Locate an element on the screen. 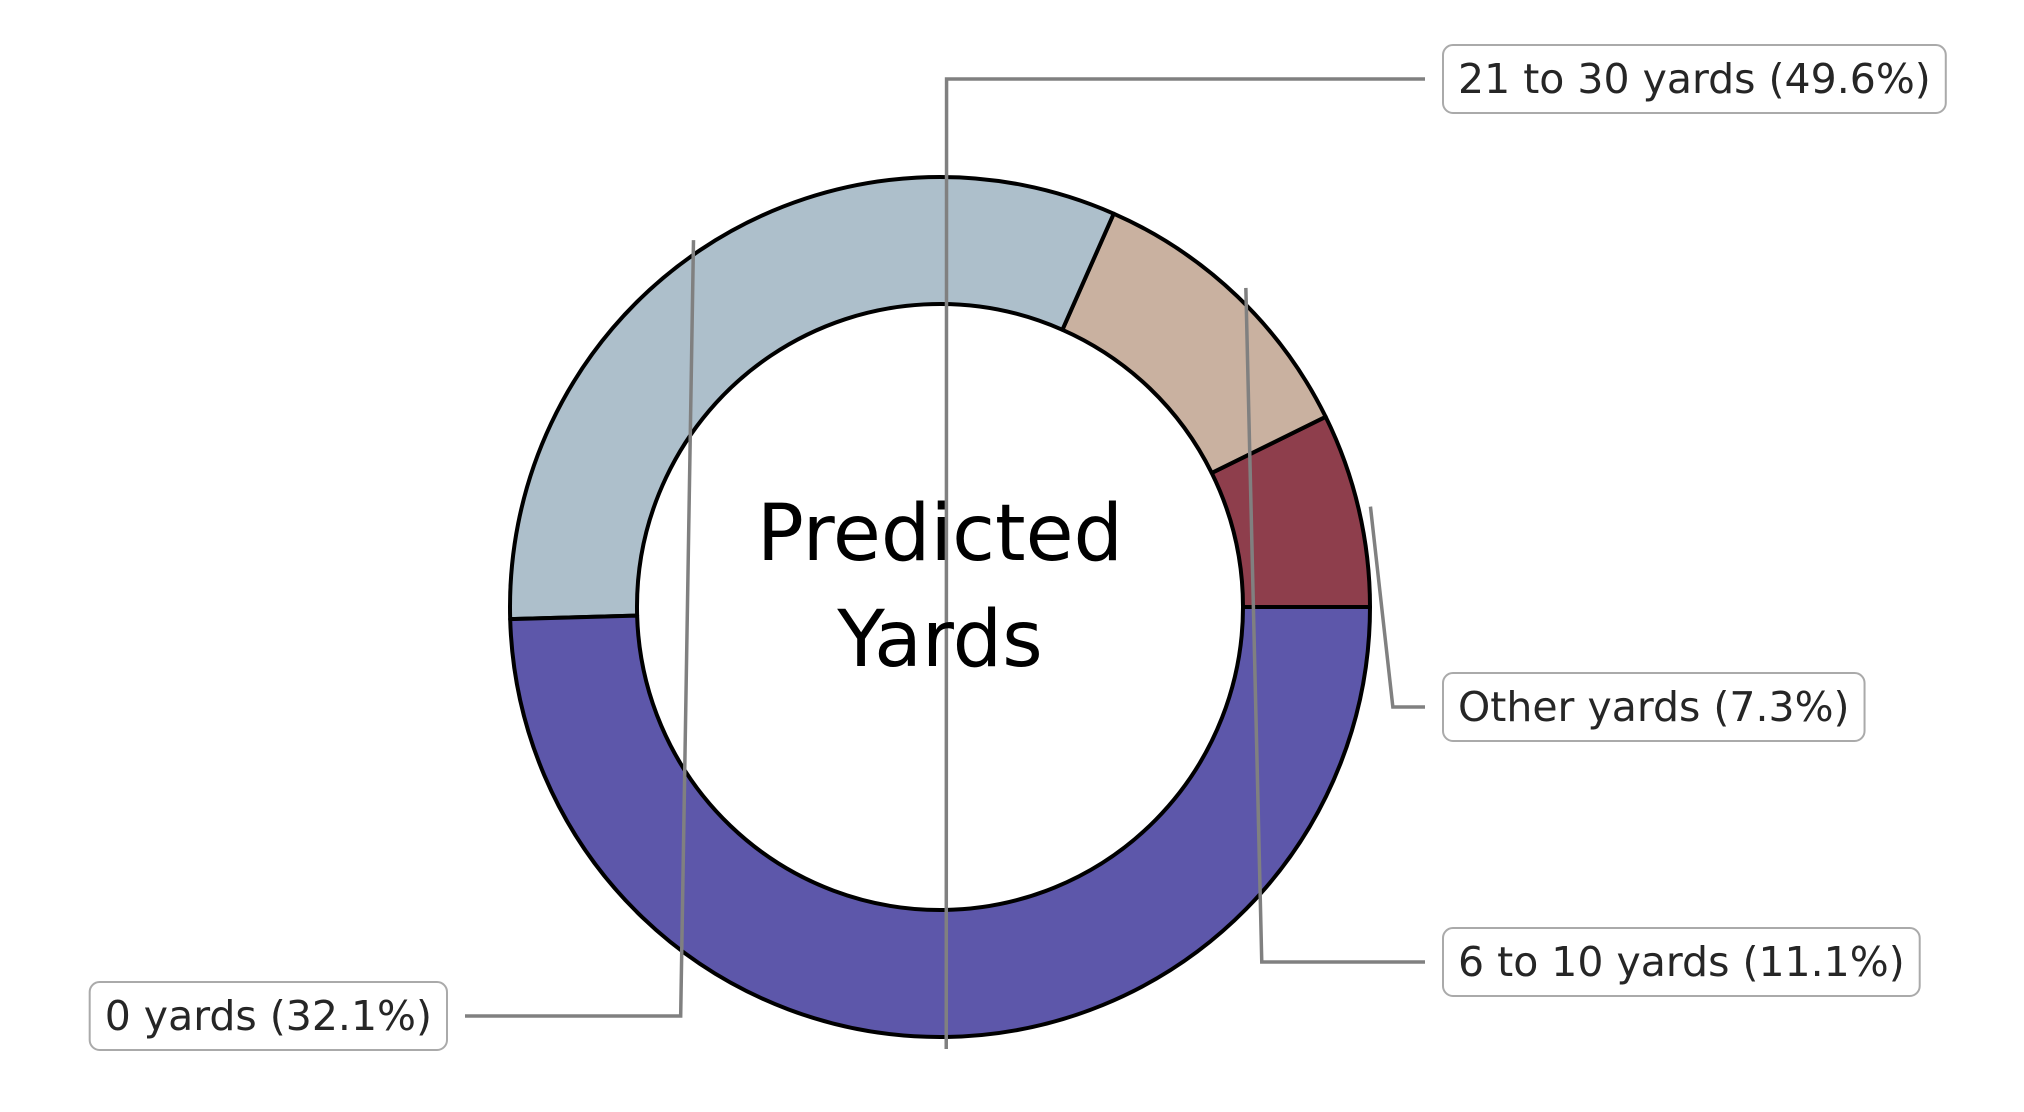 Image resolution: width=2024 pixels, height=1112 pixels. center-label-line-2: Yards is located at coordinates (939, 640).